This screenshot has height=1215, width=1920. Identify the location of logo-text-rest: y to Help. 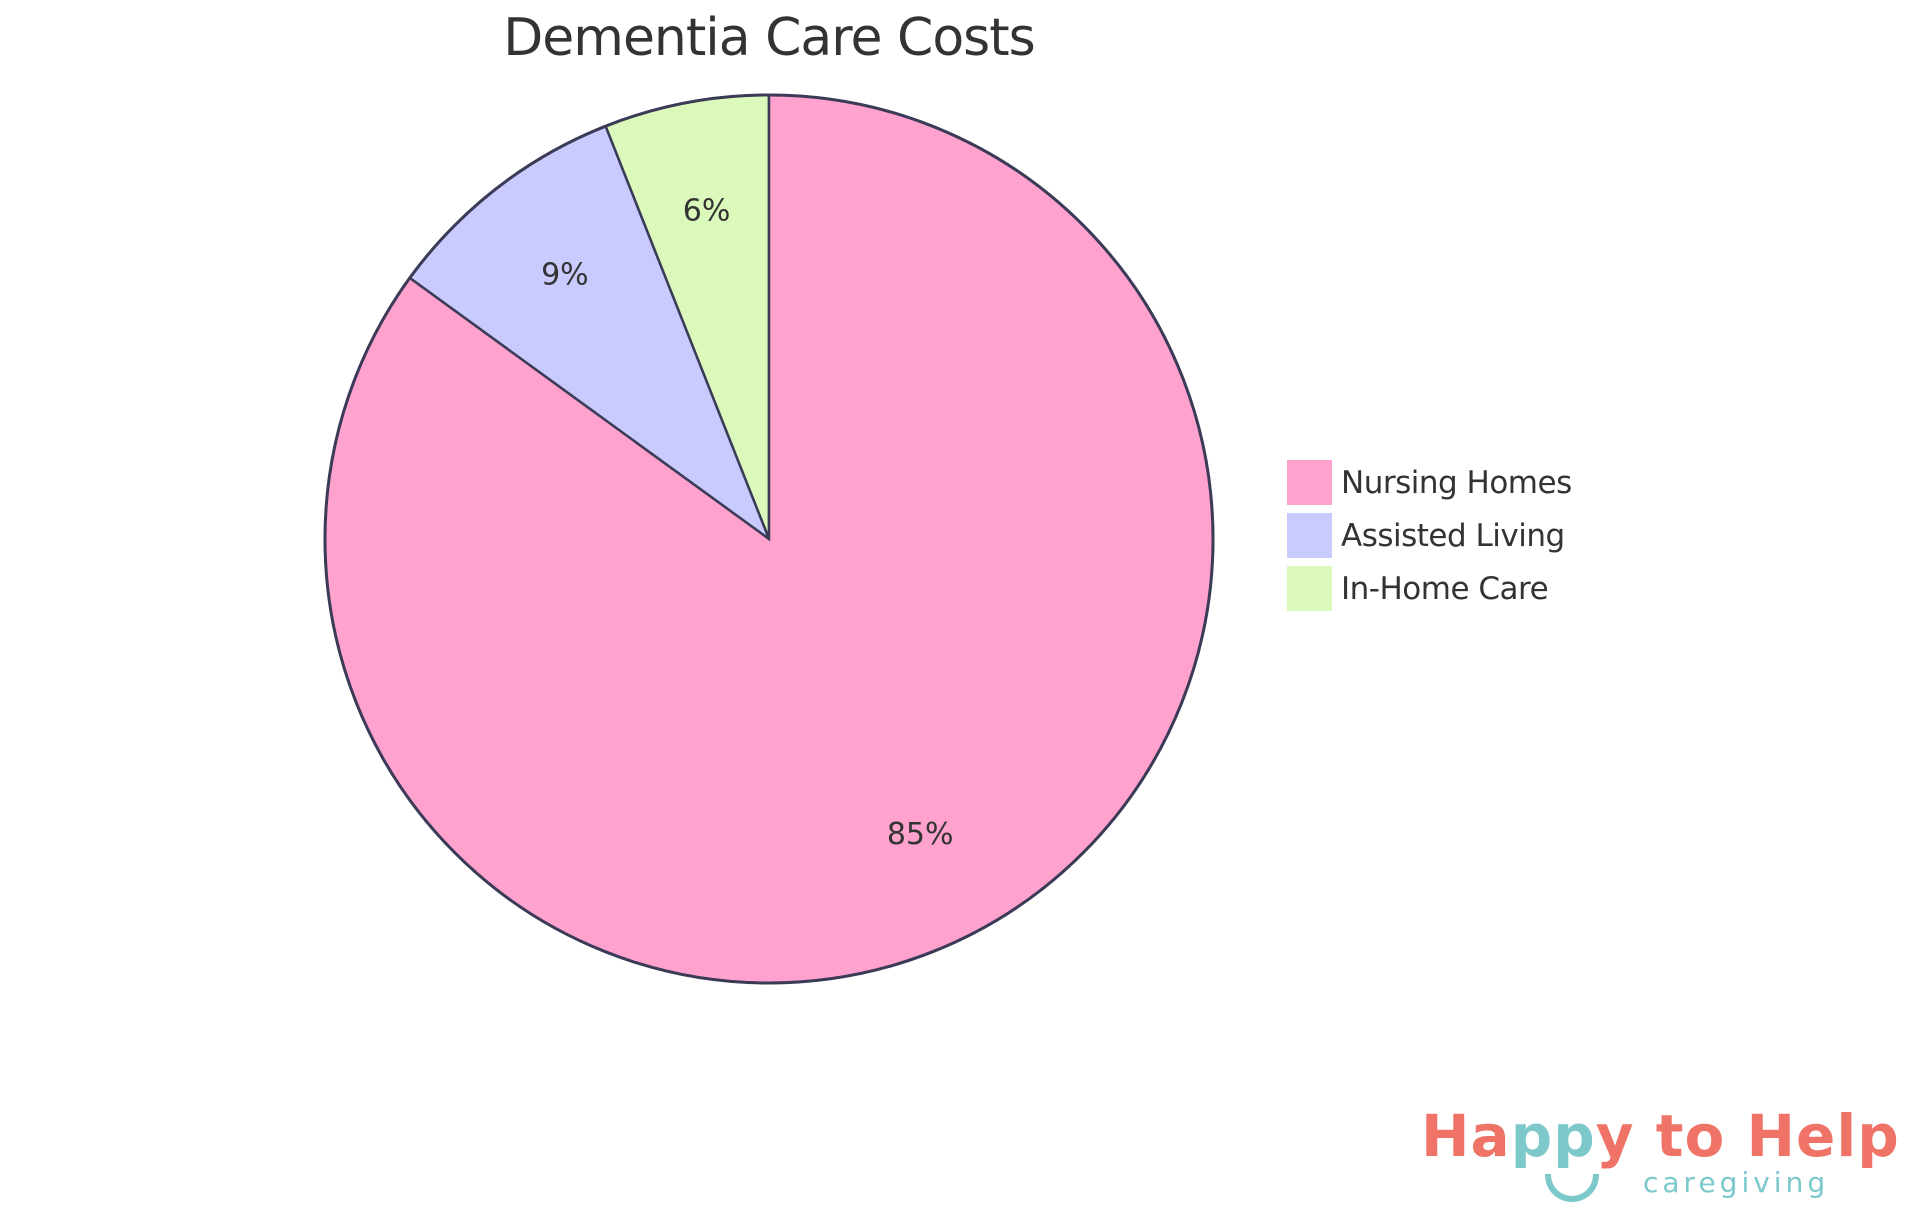
(1747, 1136).